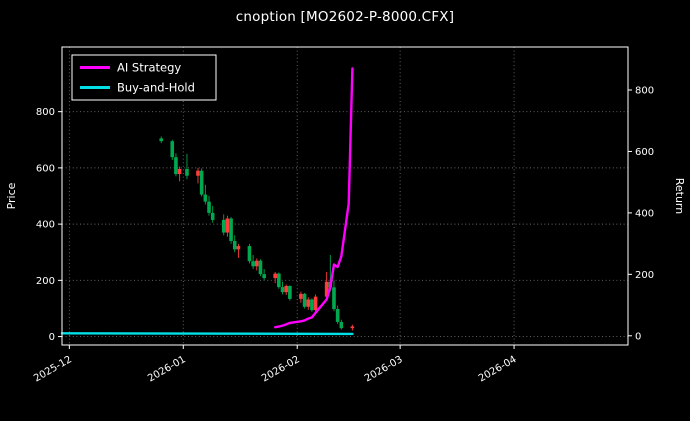 The image size is (690, 421). What do you see at coordinates (167, 369) in the screenshot?
I see `svg-text: 2026-01` at bounding box center [167, 369].